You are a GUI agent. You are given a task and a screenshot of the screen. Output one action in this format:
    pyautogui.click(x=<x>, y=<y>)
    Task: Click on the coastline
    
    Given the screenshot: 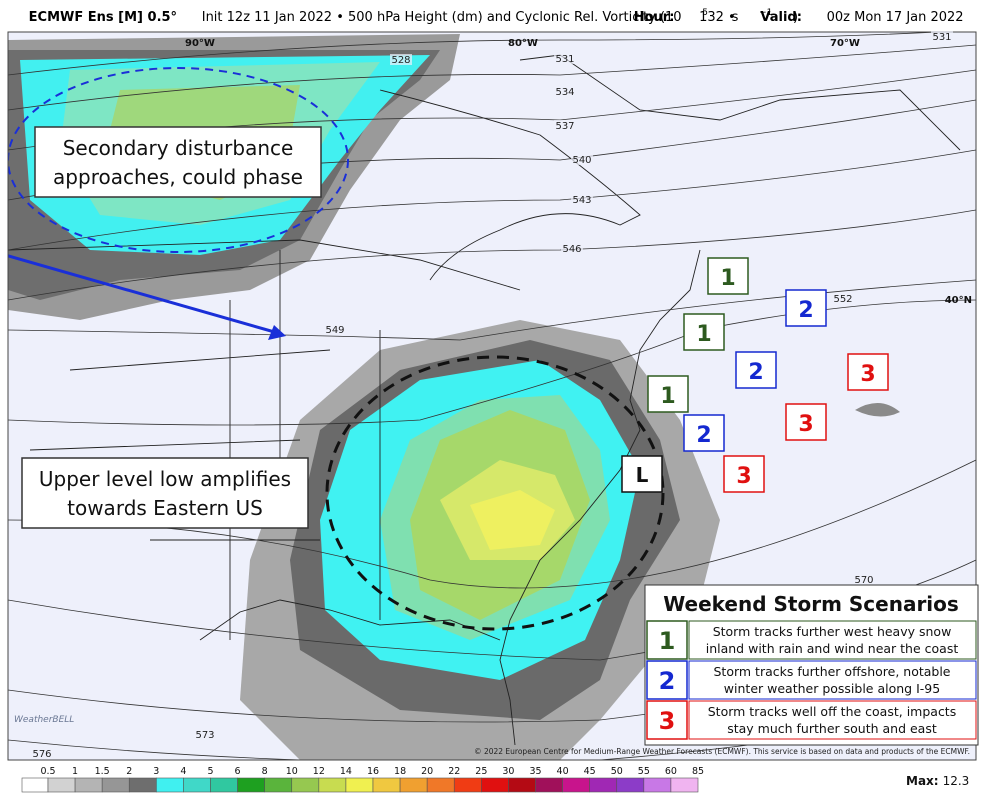 What is the action you would take?
    pyautogui.click(x=350, y=620)
    